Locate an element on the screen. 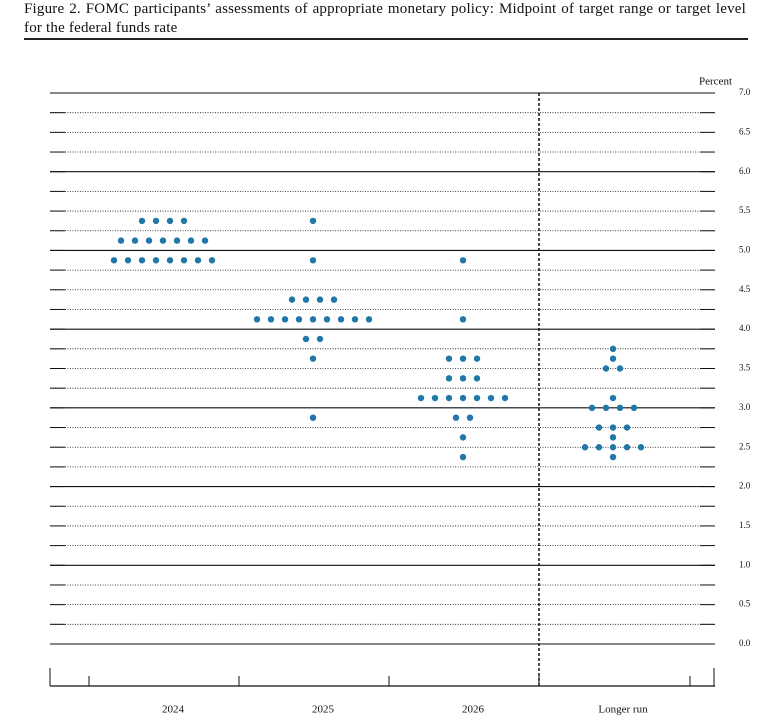 The width and height of the screenshot is (781, 719). y-tick-label: 3.5 is located at coordinates (745, 368).